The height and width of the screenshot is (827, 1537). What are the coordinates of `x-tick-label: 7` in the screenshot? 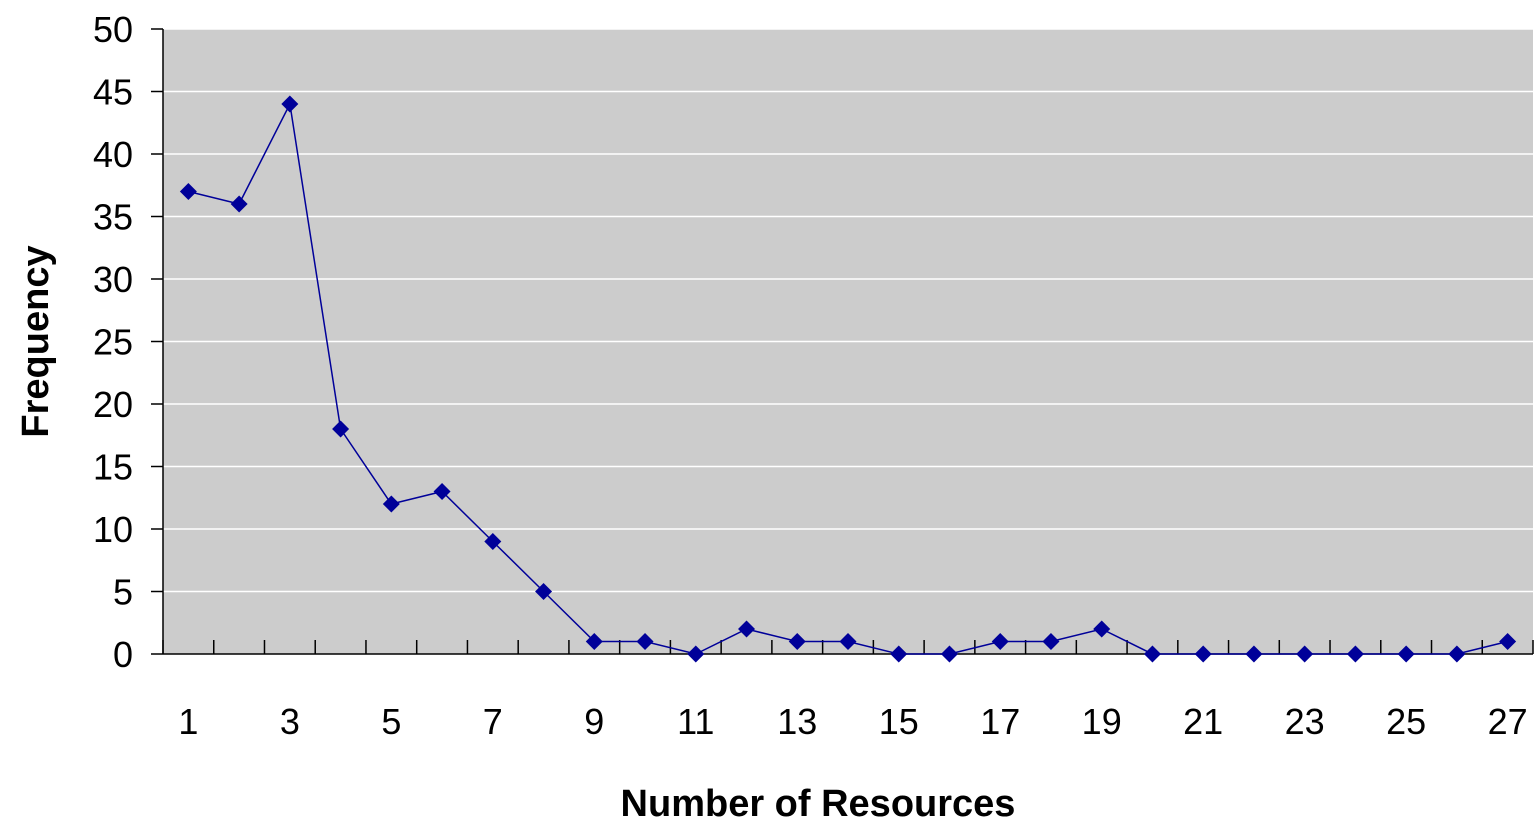 It's located at (493, 721).